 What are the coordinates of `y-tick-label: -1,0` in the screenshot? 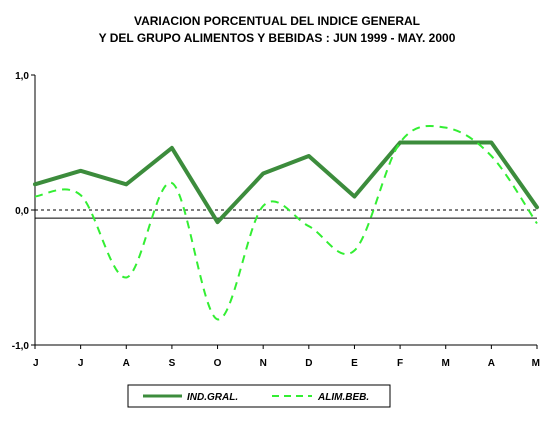 It's located at (21, 346).